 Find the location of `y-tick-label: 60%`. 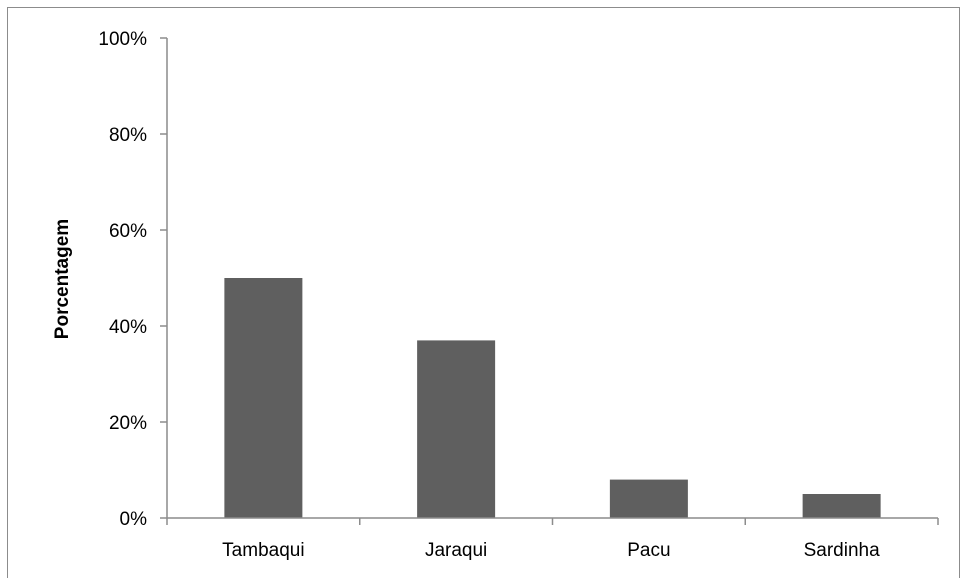

y-tick-label: 60% is located at coordinates (128, 231).